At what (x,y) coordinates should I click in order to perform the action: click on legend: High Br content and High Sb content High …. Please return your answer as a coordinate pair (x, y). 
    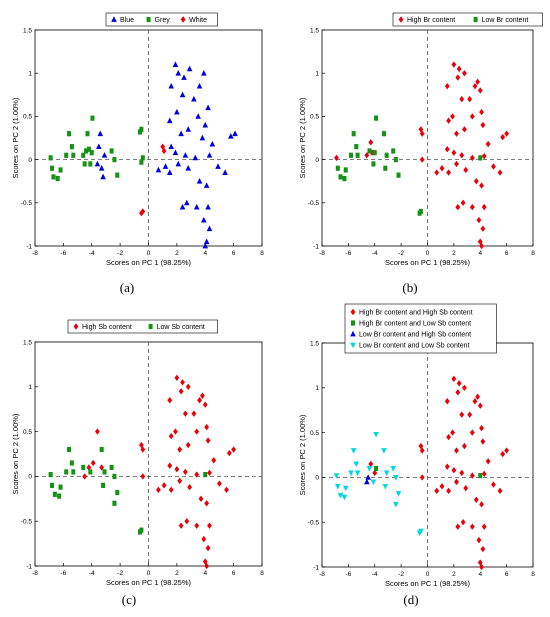
    Looking at the image, I should click on (420, 328).